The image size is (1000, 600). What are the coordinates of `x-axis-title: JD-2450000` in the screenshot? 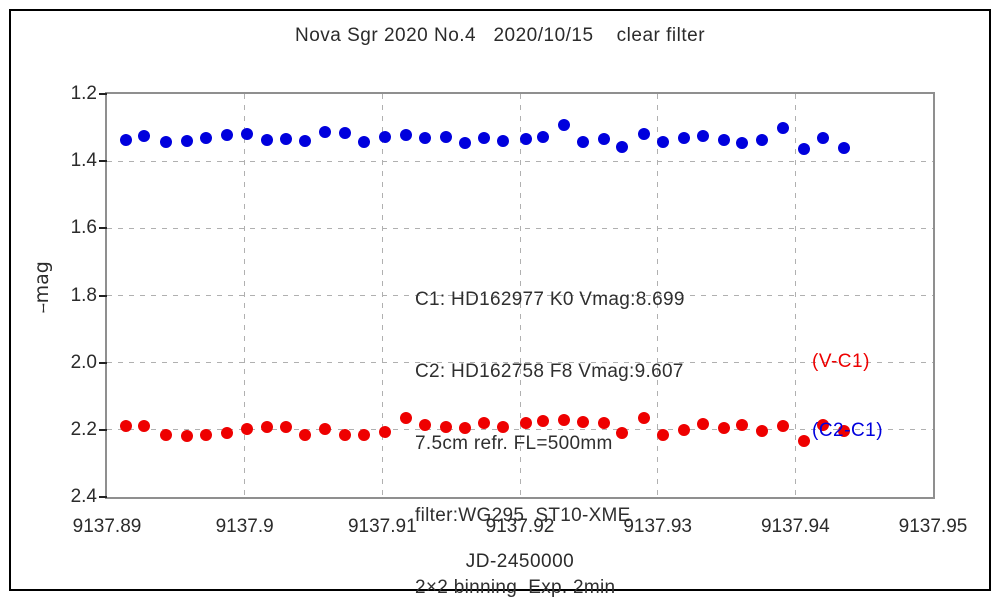 It's located at (520, 561).